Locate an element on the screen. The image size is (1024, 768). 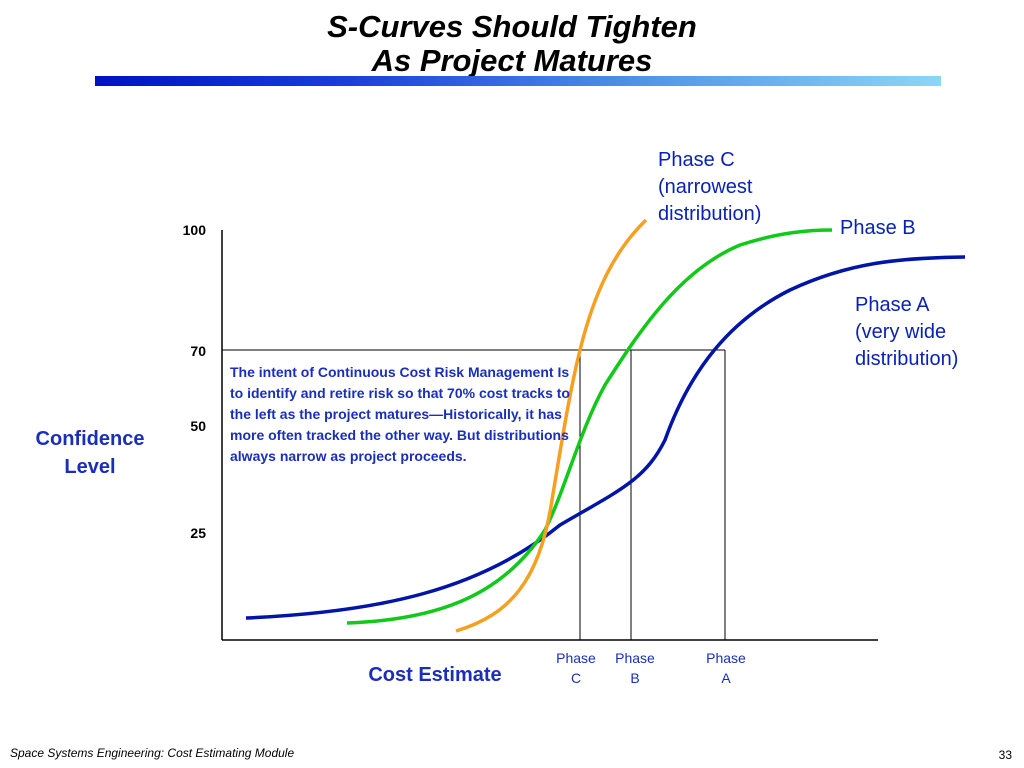
y-tick-70: 70 is located at coordinates (198, 351).